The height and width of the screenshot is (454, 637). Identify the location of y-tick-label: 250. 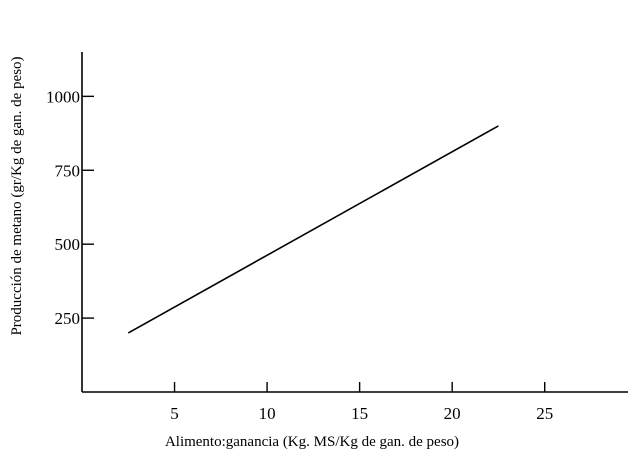
(68, 318).